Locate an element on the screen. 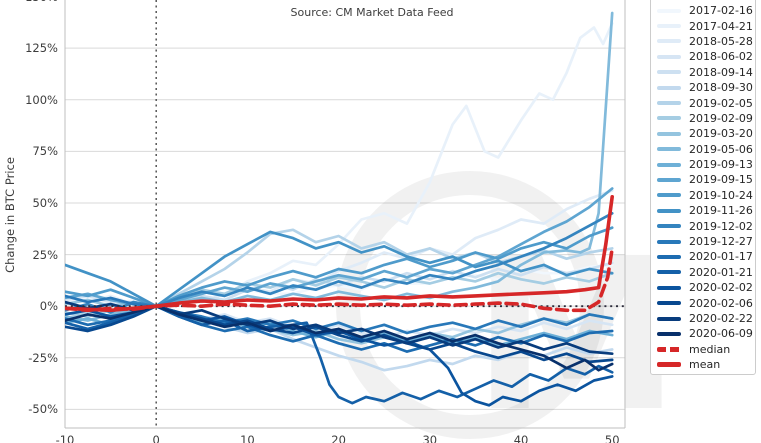  x-tick-label: 40 is located at coordinates (521, 438).